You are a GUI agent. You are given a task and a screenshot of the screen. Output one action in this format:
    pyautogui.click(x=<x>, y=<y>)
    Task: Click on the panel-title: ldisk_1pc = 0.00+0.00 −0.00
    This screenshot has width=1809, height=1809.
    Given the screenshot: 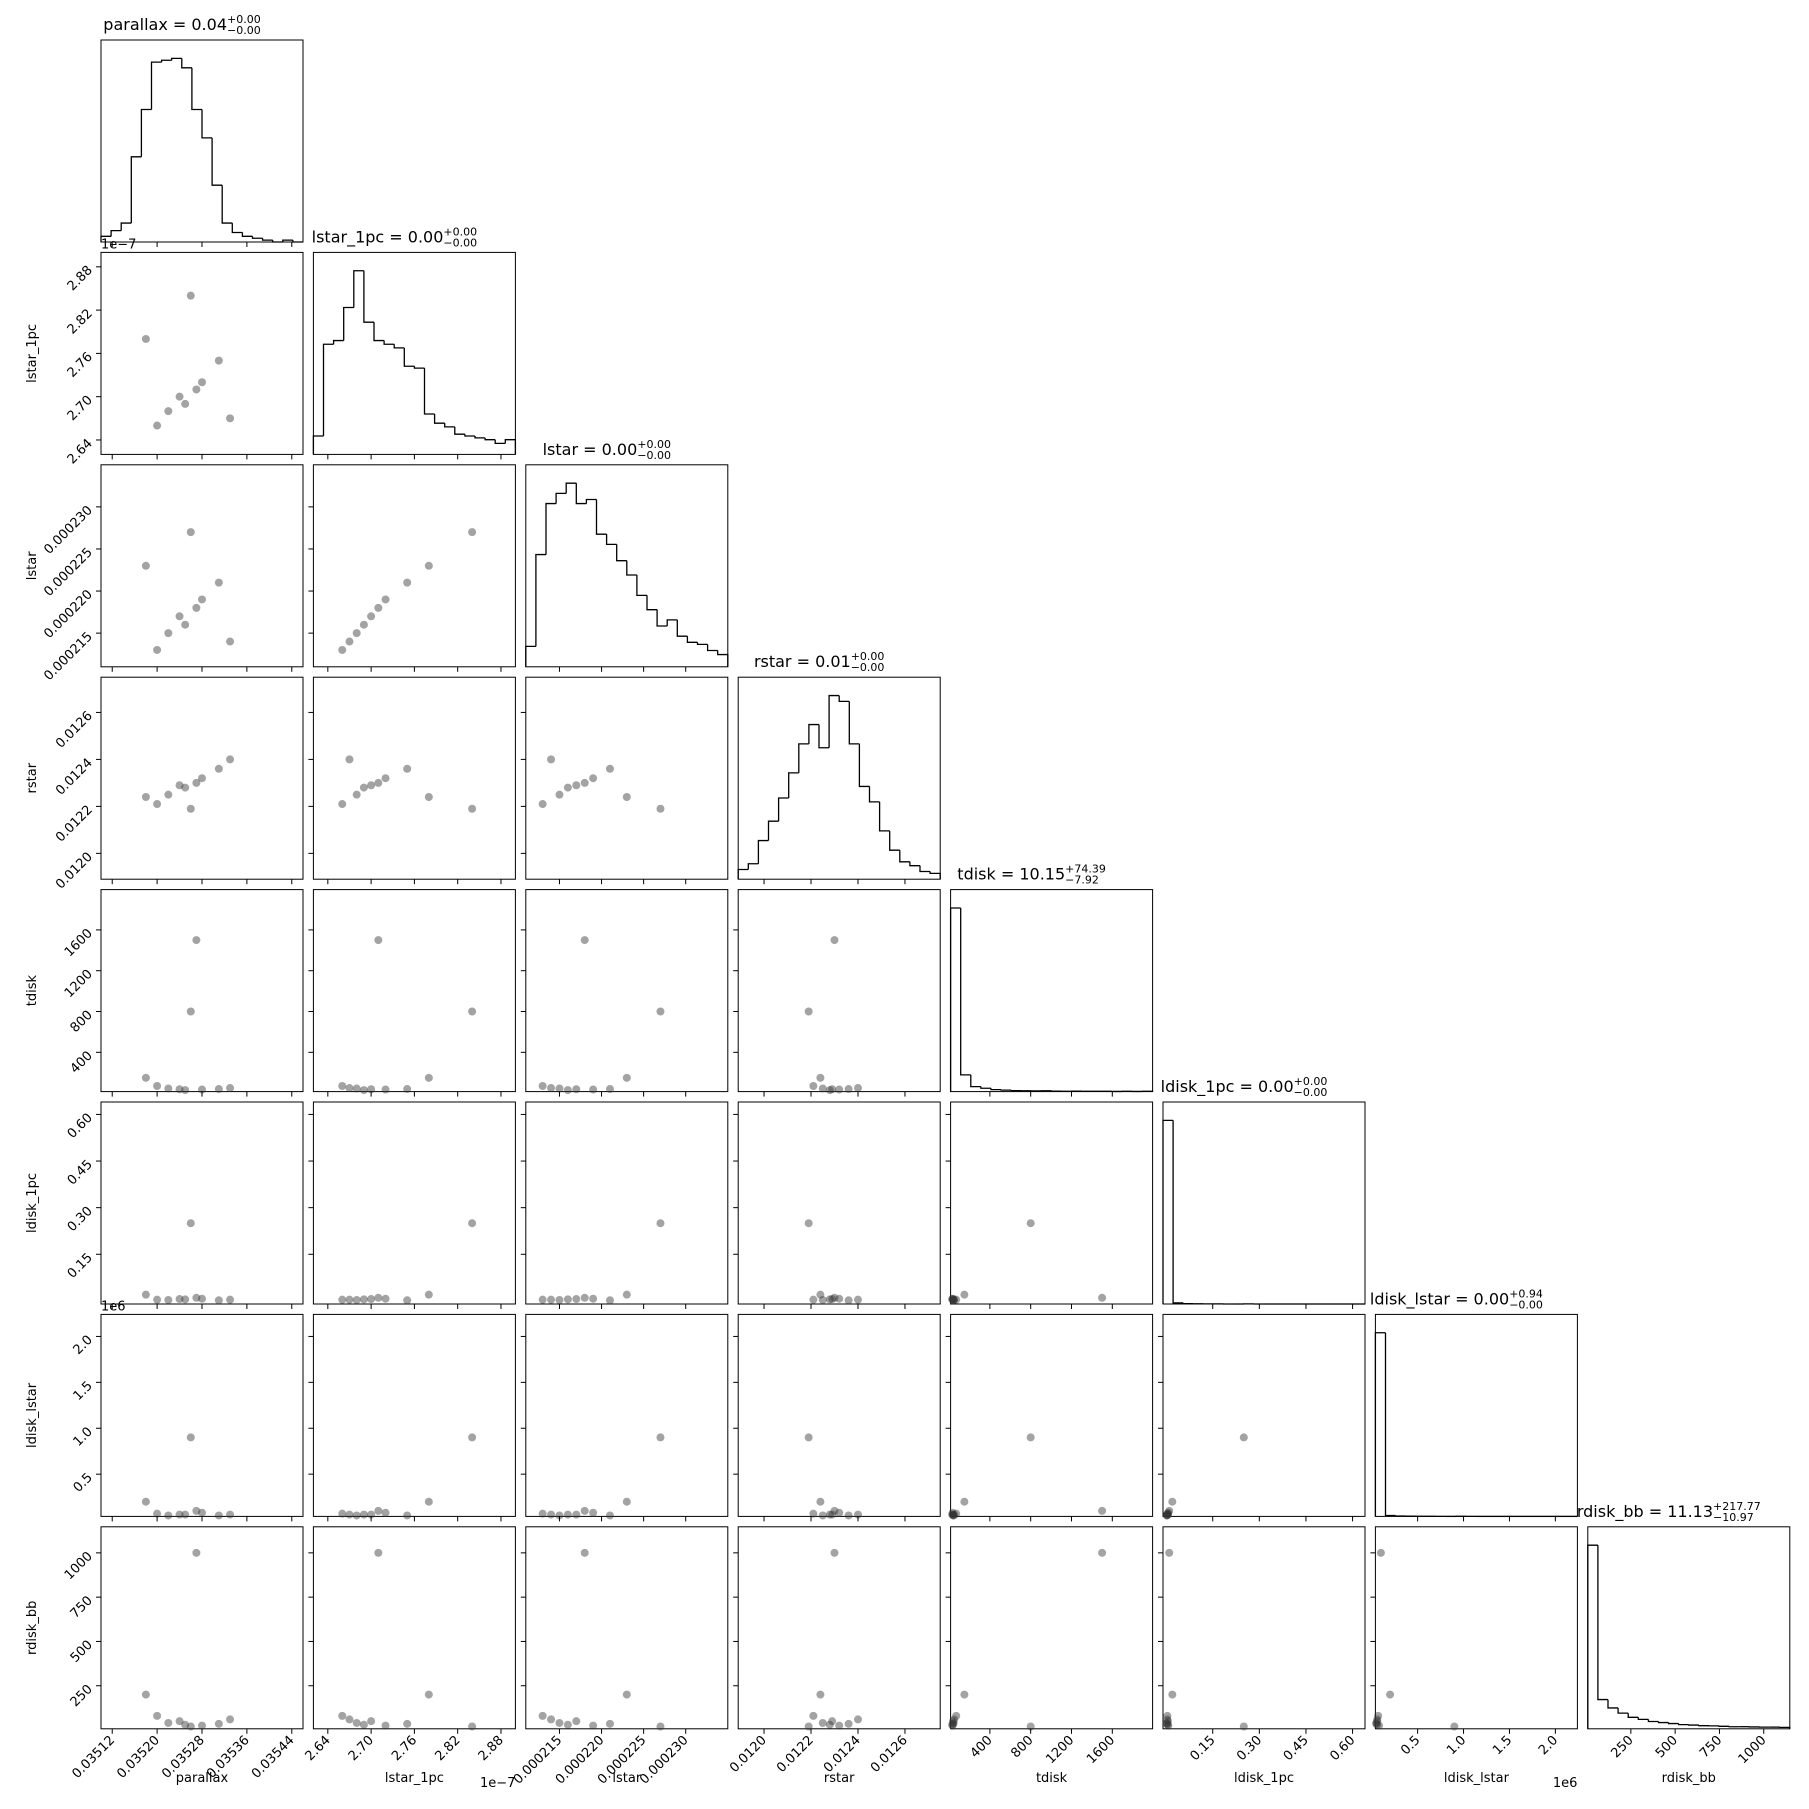 What is the action you would take?
    pyautogui.click(x=1244, y=1087)
    